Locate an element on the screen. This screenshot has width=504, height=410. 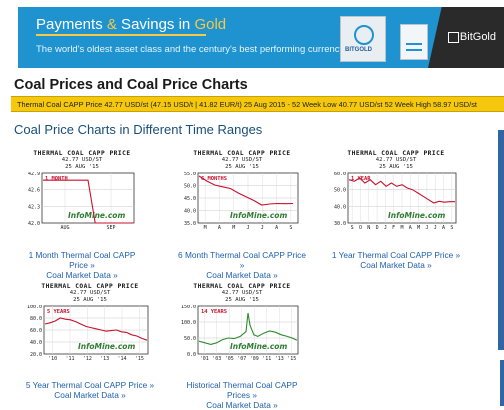
x-tick-label: D is located at coordinates (377, 228).